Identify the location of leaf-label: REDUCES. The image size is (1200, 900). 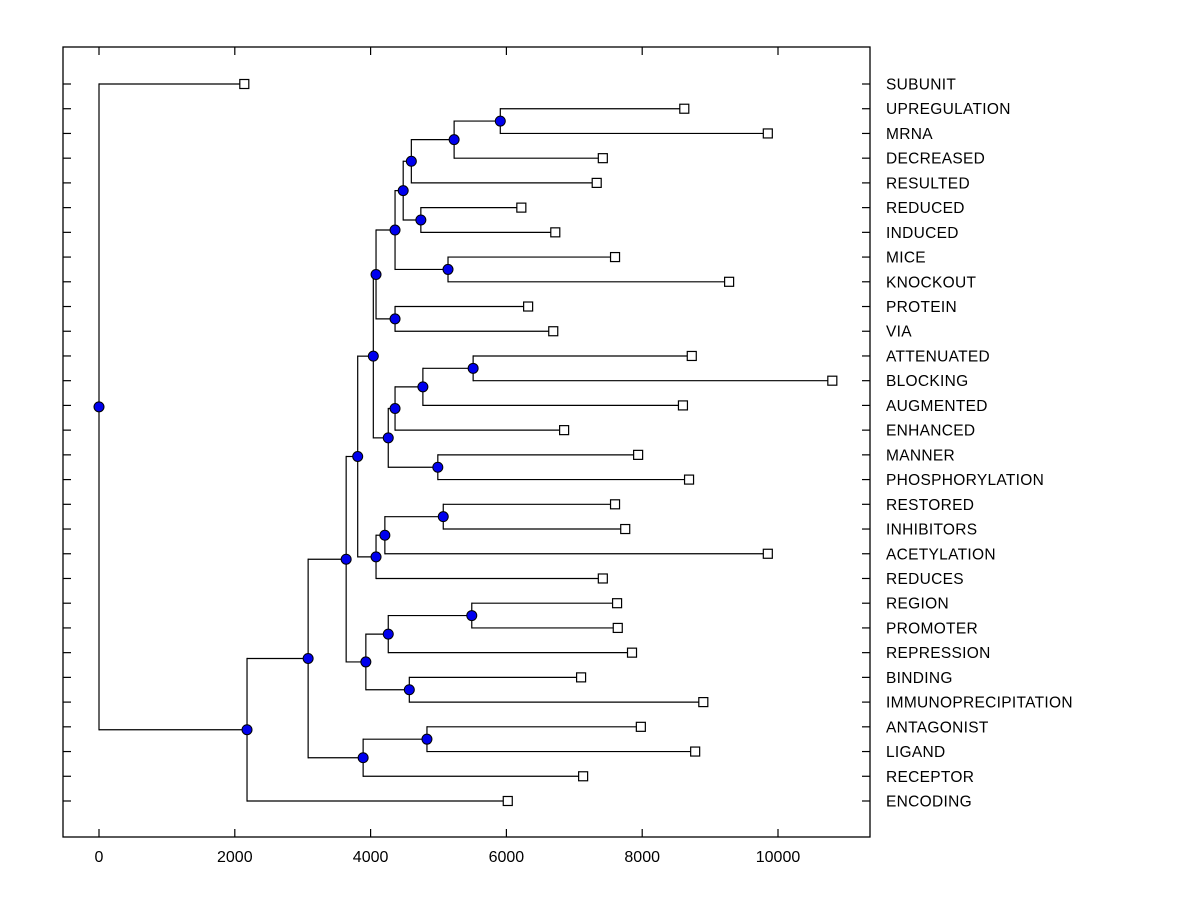
(925, 579).